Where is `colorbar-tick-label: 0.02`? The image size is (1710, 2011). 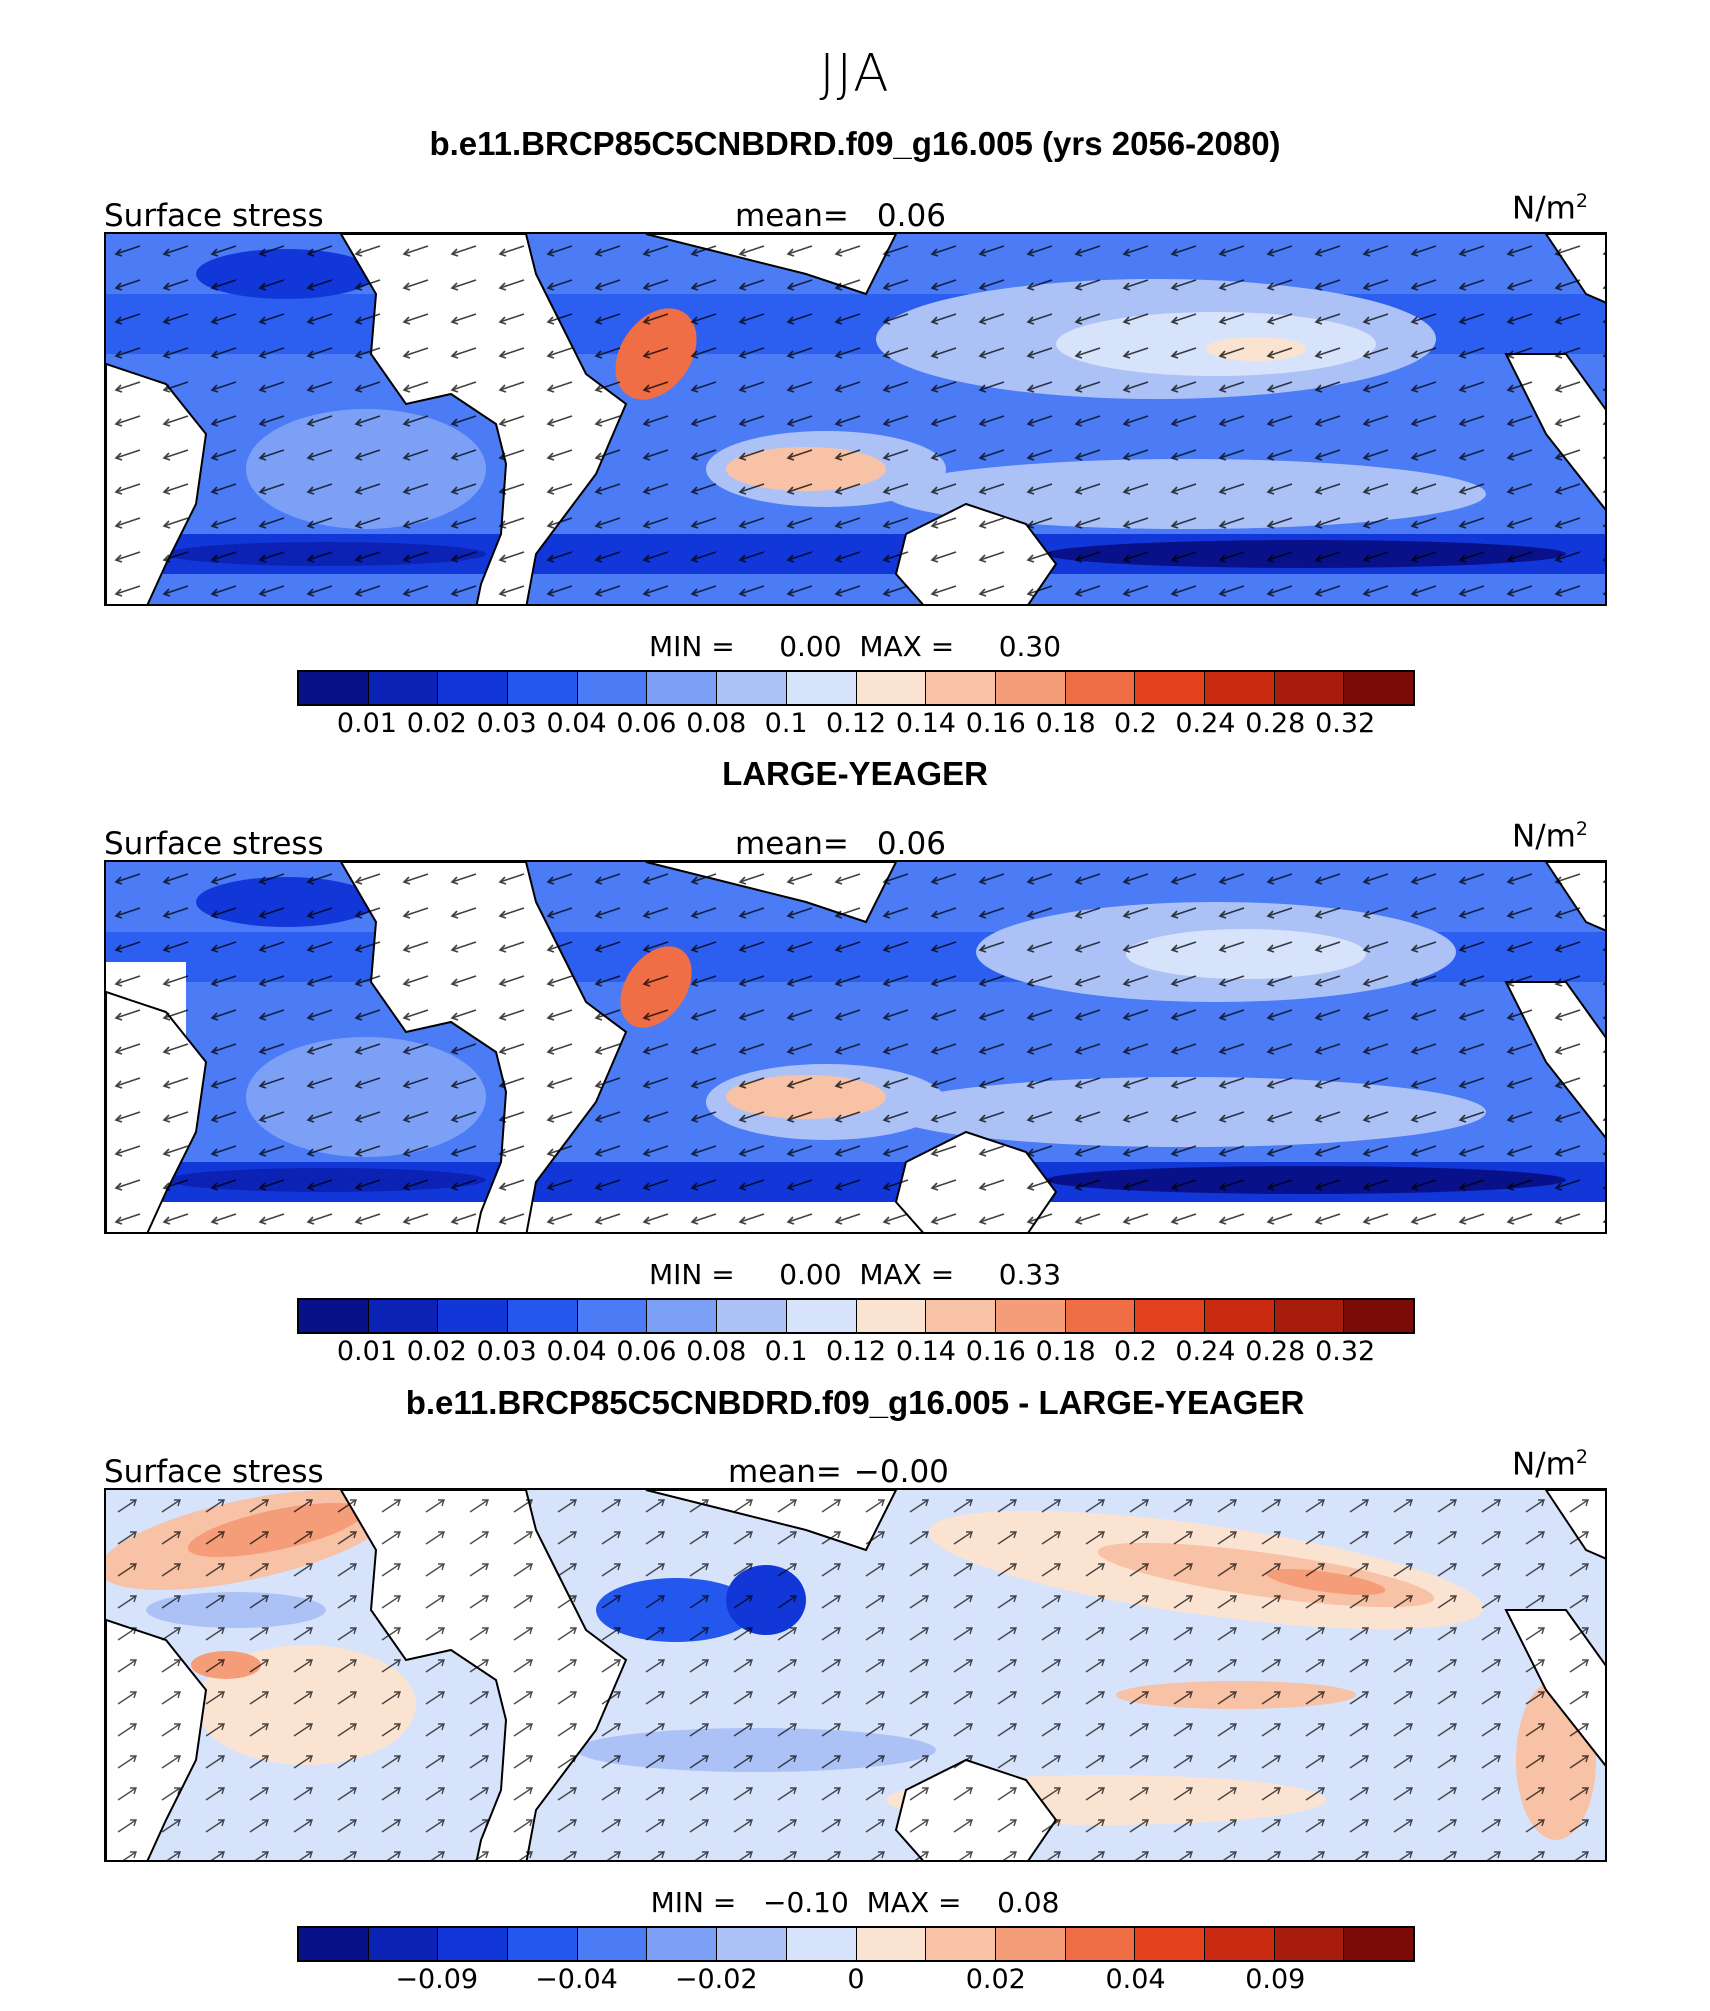
colorbar-tick-label: 0.02 is located at coordinates (436, 1351).